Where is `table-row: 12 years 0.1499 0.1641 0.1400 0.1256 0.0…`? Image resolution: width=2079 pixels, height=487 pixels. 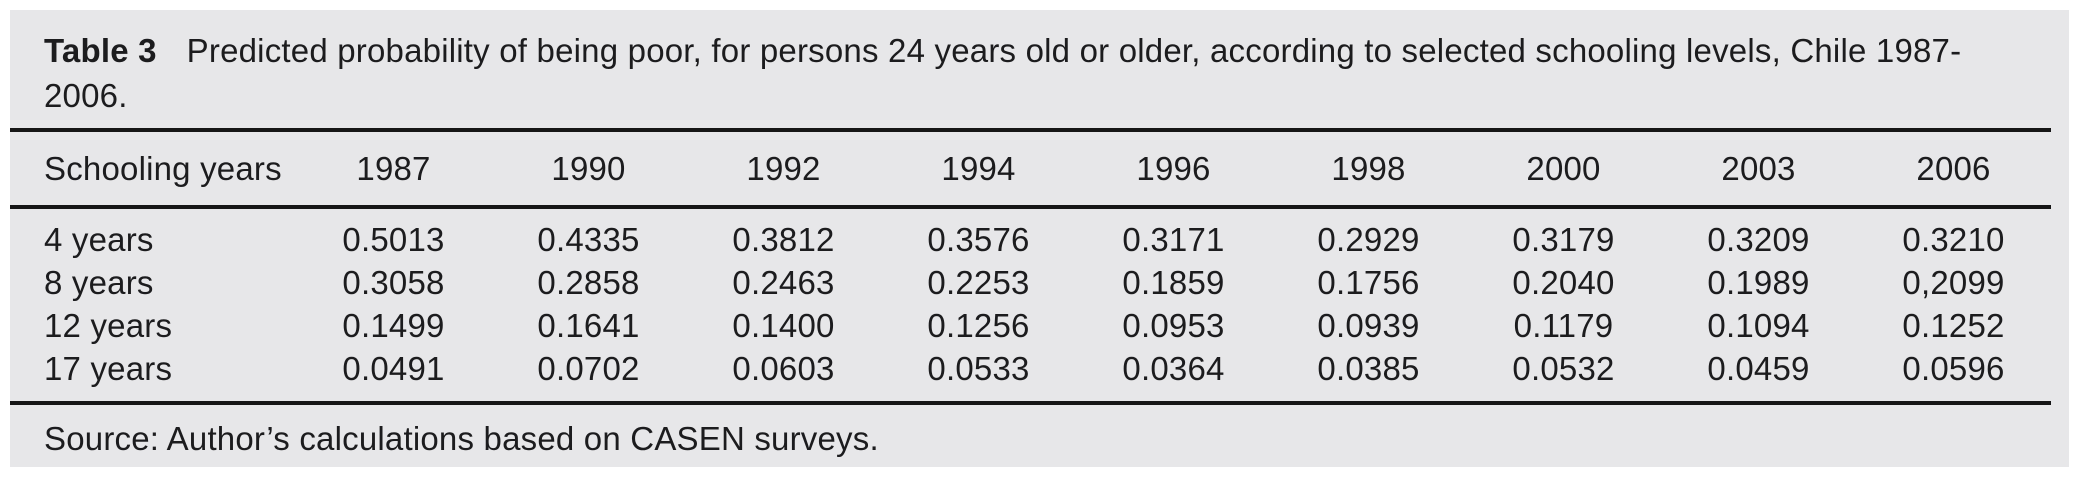 table-row: 12 years 0.1499 0.1641 0.1400 0.1256 0.0… is located at coordinates (1030, 325).